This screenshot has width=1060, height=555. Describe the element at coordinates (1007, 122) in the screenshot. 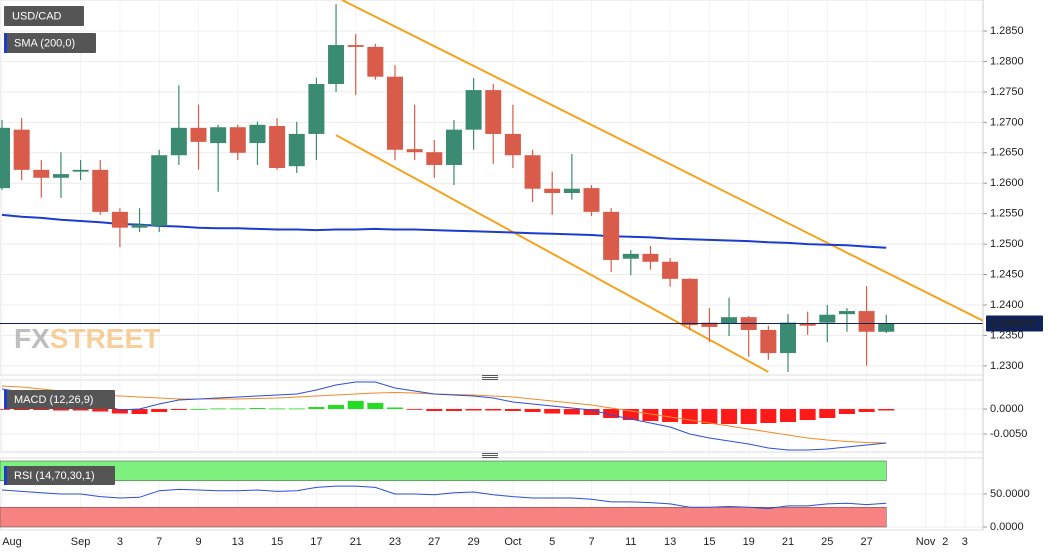

I see `y-tick-label: 1.2700` at that location.